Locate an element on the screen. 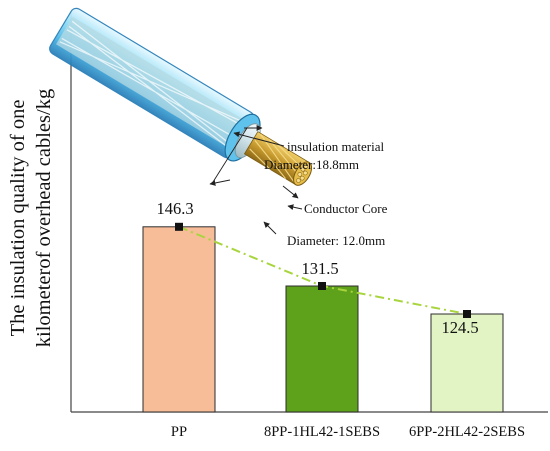 This screenshot has width=550, height=451. core-diameter-arrow-a is located at coordinates (290, 192).